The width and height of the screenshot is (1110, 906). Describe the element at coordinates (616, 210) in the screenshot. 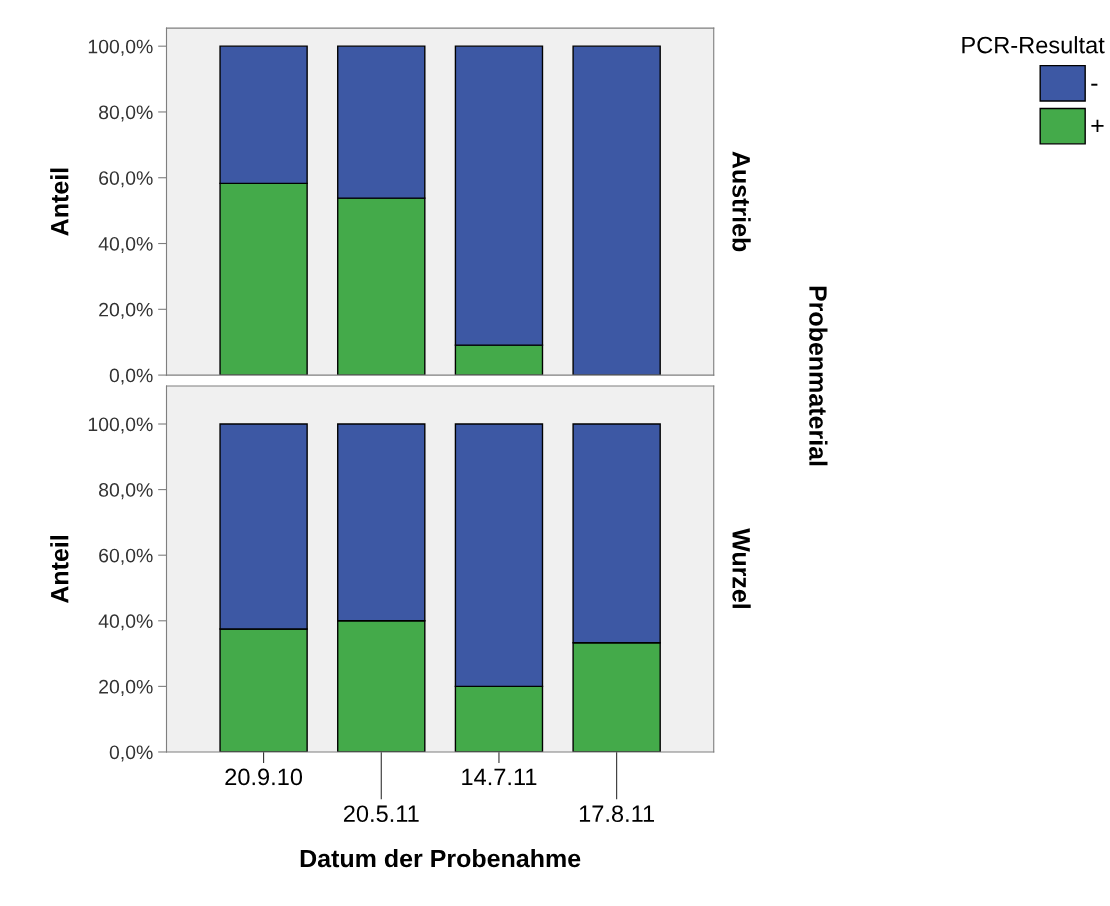

I see `bar` at that location.